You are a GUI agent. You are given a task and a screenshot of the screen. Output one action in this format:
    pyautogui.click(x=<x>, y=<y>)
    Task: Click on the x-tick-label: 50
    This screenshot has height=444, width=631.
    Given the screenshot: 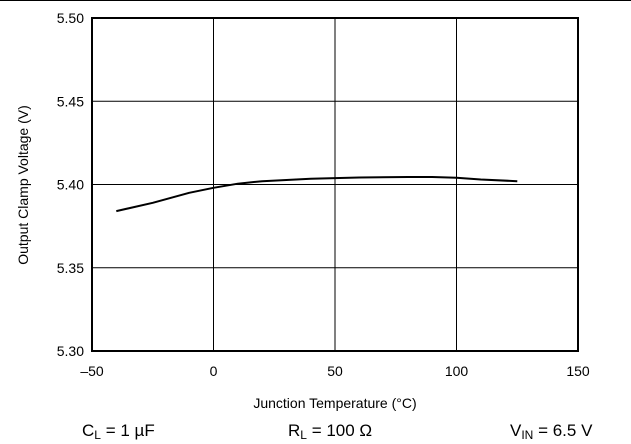 What is the action you would take?
    pyautogui.click(x=335, y=371)
    